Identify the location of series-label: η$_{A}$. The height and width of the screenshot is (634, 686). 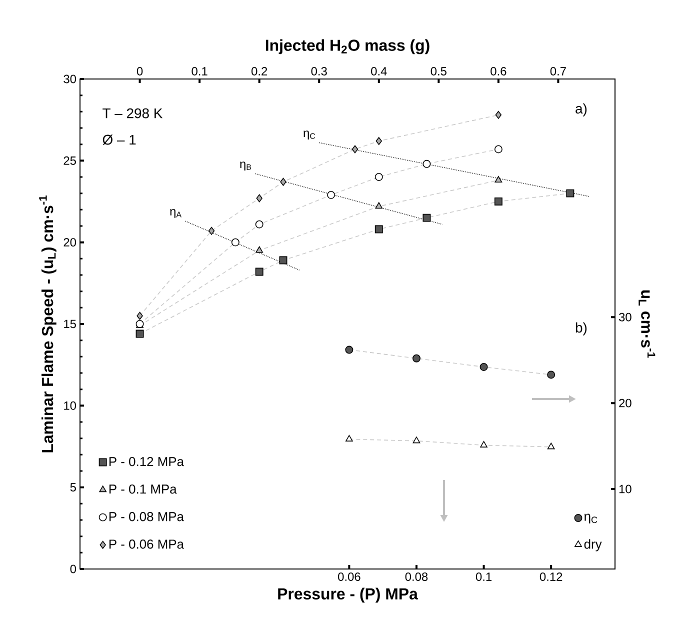
(176, 213).